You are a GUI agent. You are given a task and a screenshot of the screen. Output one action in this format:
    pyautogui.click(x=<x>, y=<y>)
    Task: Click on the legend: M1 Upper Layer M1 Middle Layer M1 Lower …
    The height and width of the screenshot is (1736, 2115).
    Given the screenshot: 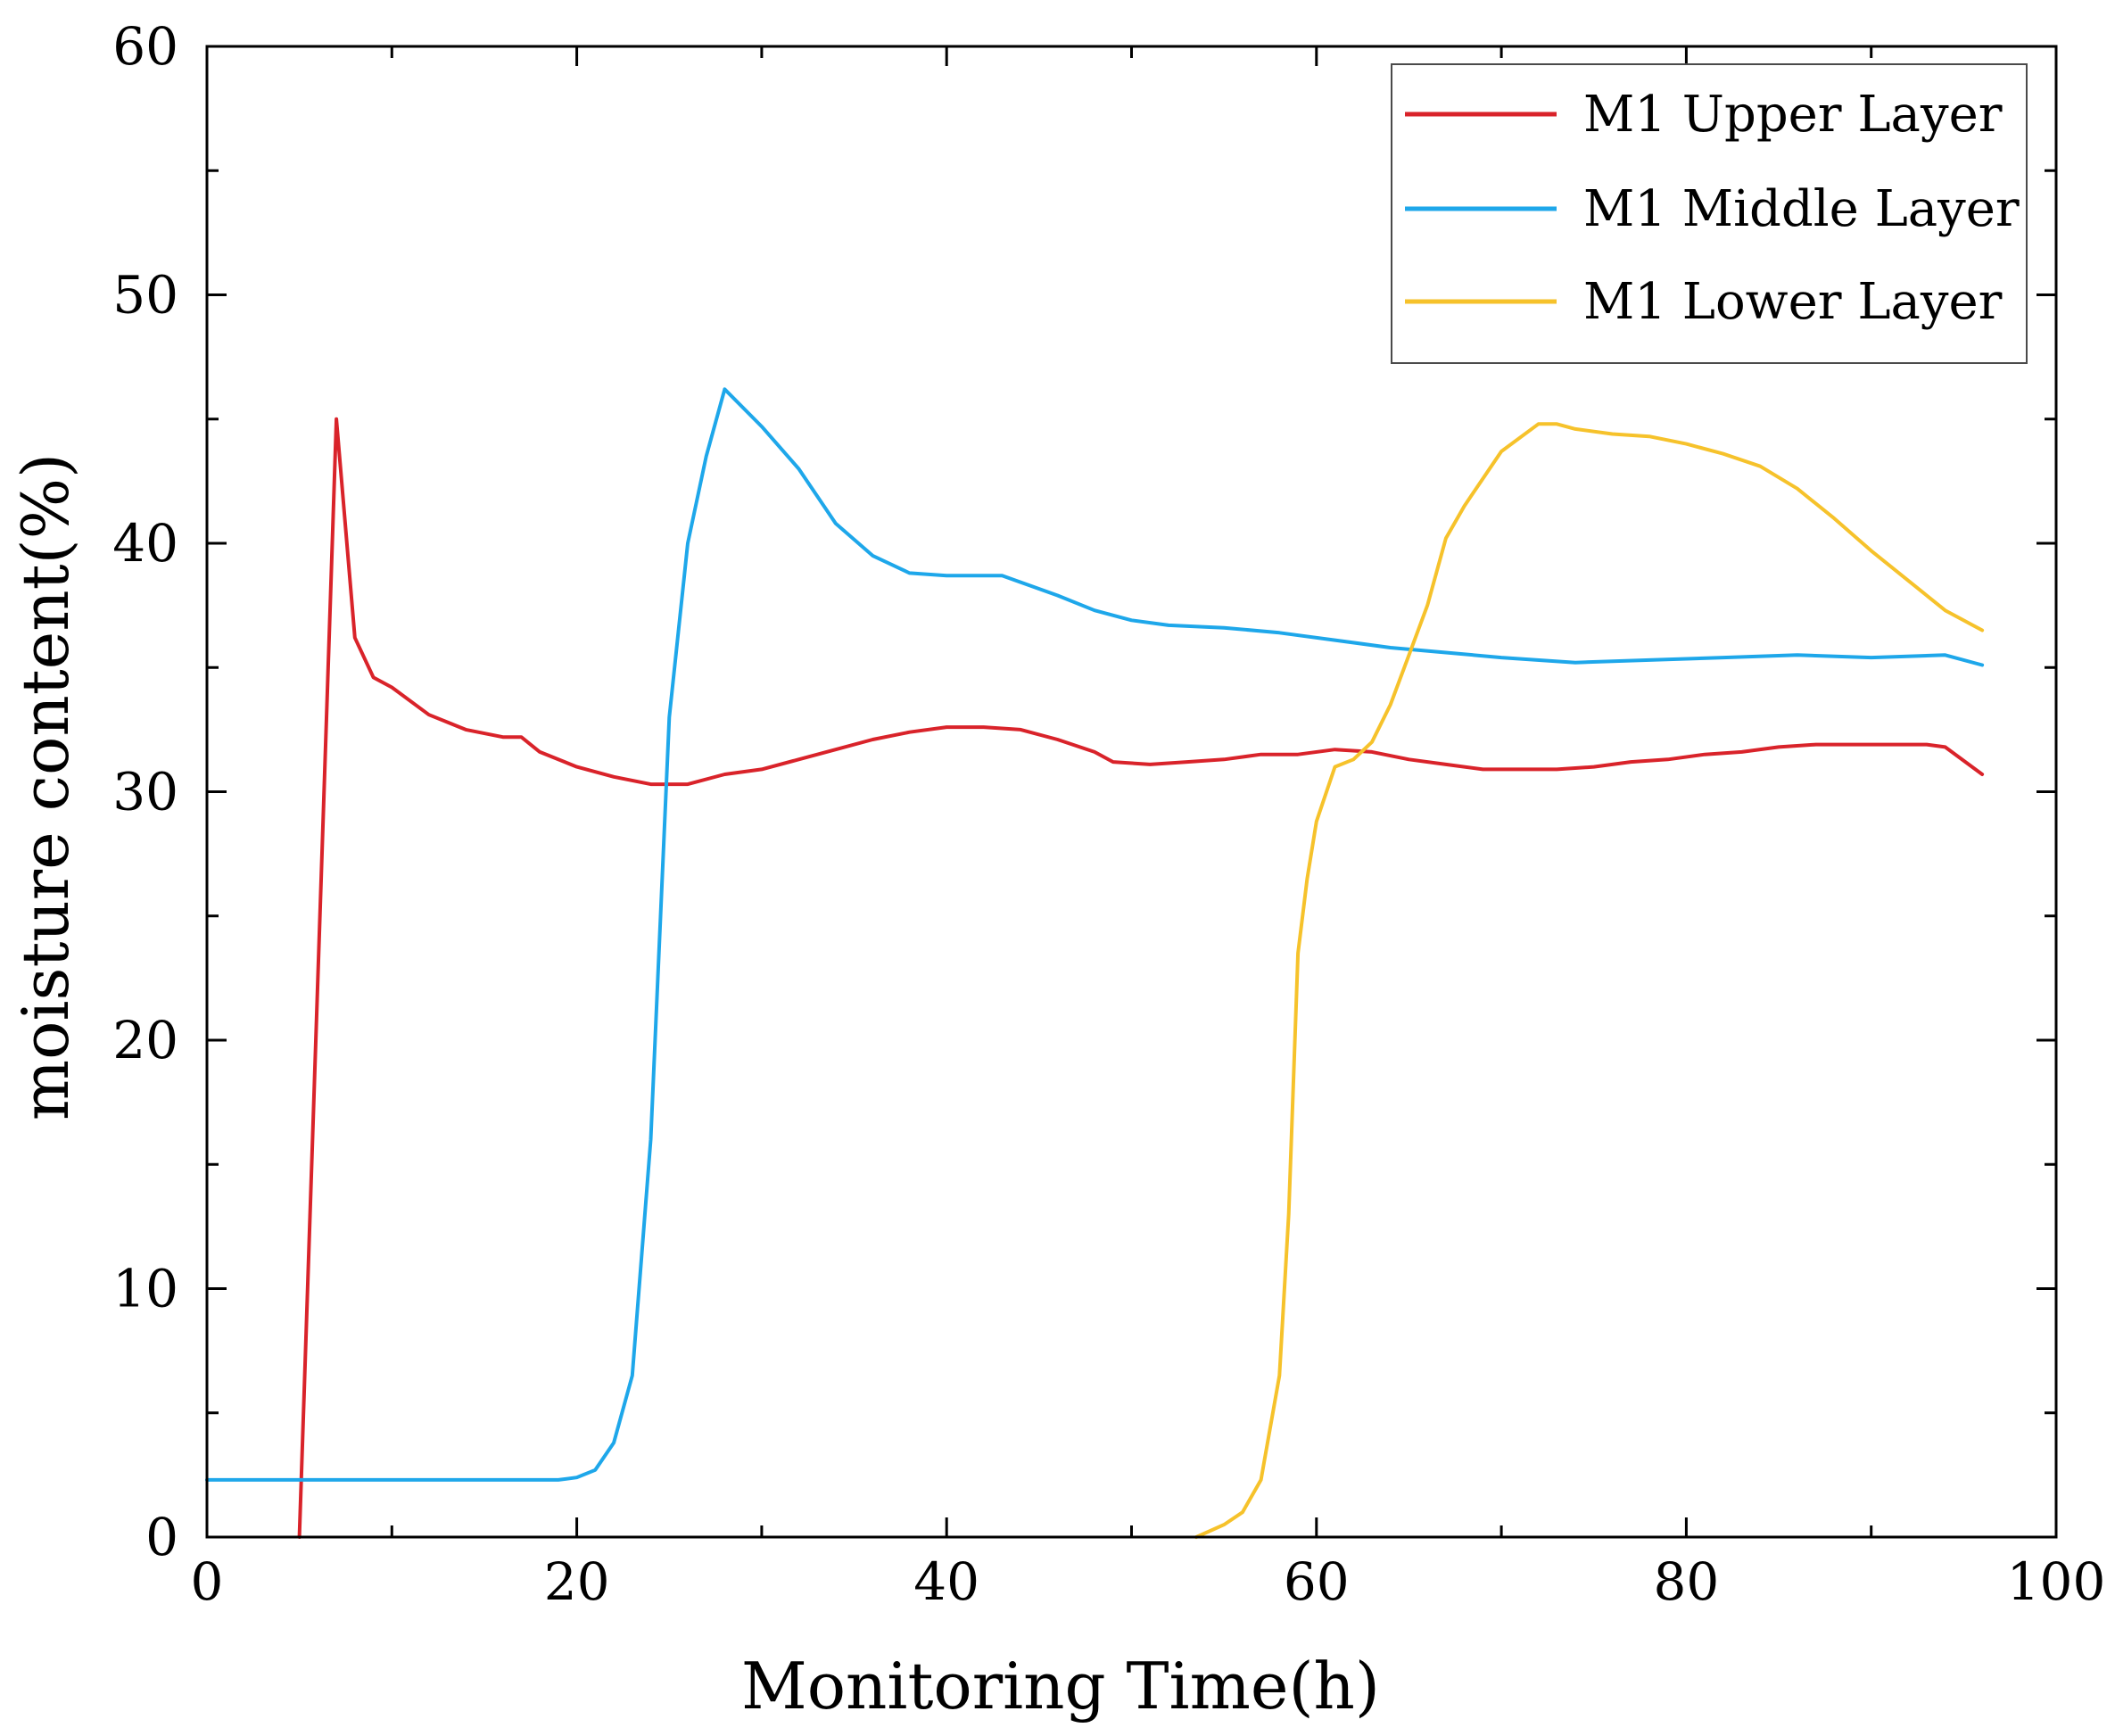 What is the action you would take?
    pyautogui.click(x=1709, y=213)
    